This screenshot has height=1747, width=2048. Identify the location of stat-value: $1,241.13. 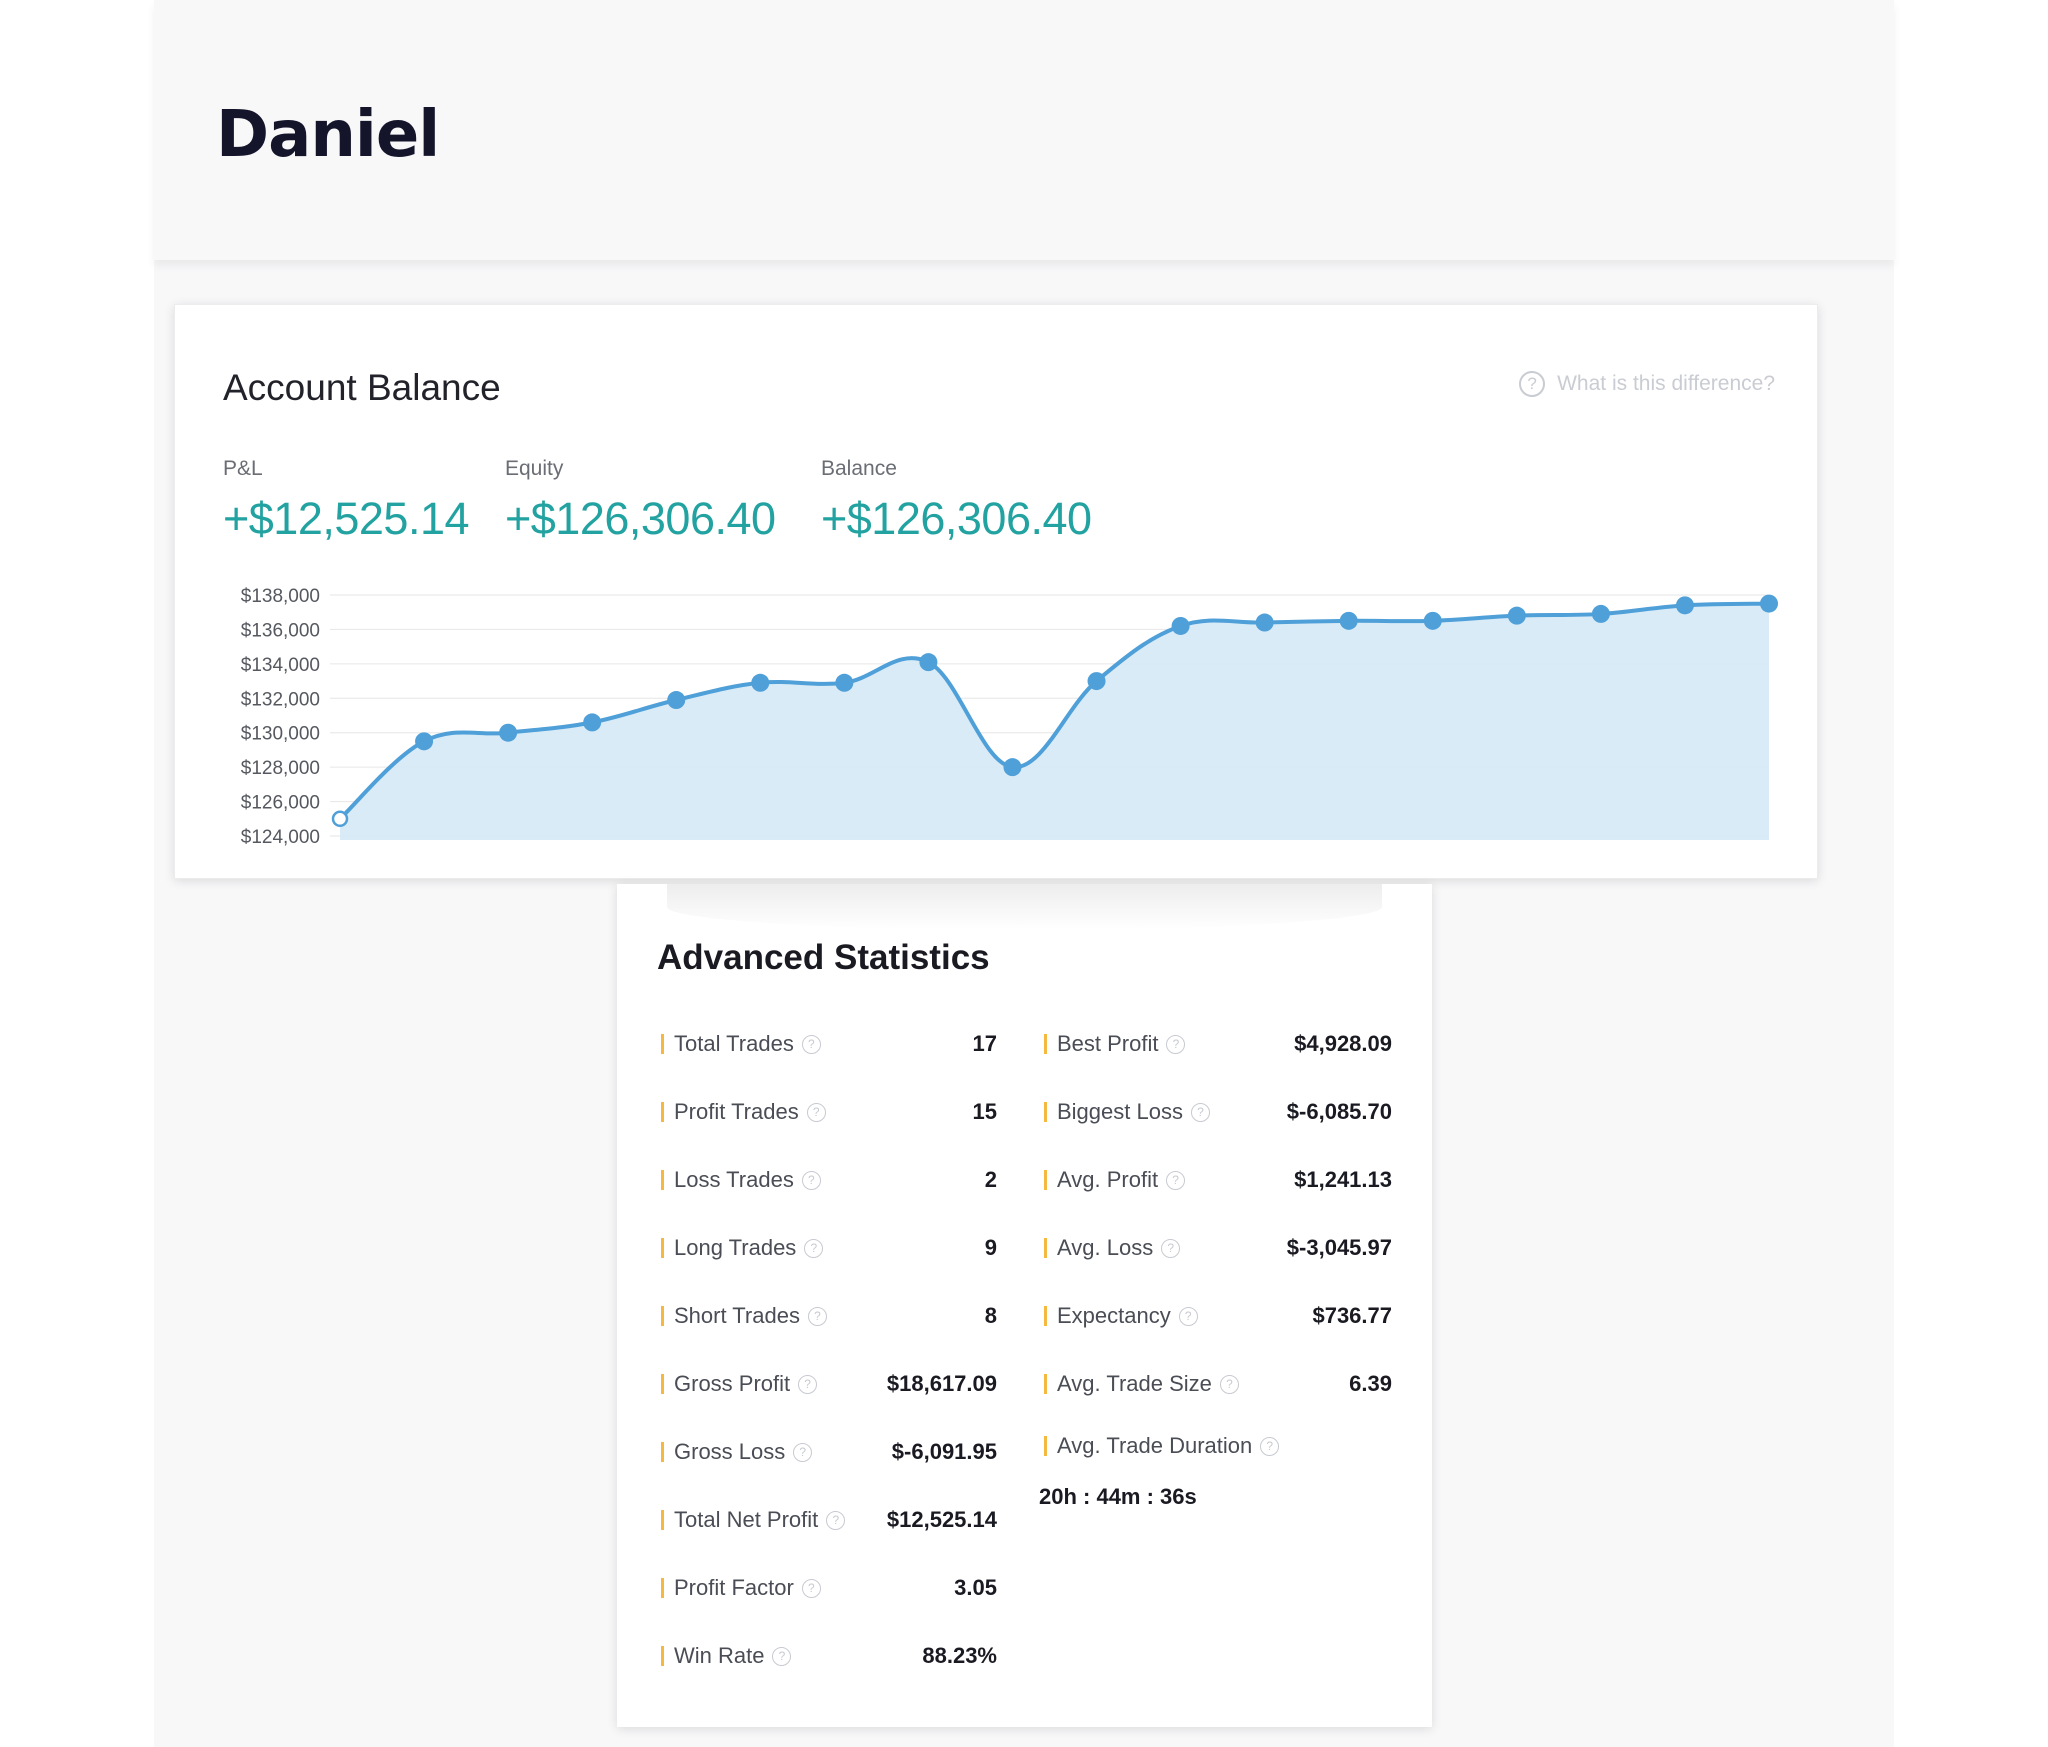
(1343, 1179).